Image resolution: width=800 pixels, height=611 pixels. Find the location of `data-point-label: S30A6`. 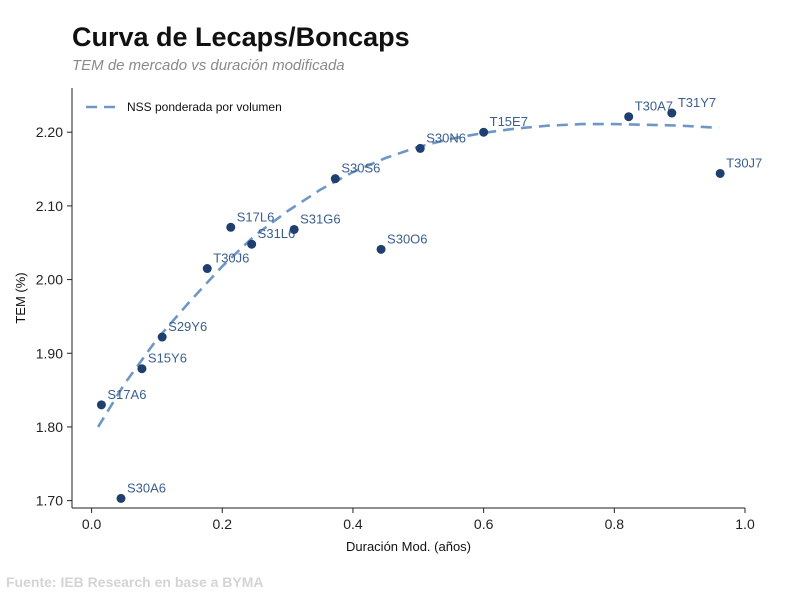

data-point-label: S30A6 is located at coordinates (146, 487).